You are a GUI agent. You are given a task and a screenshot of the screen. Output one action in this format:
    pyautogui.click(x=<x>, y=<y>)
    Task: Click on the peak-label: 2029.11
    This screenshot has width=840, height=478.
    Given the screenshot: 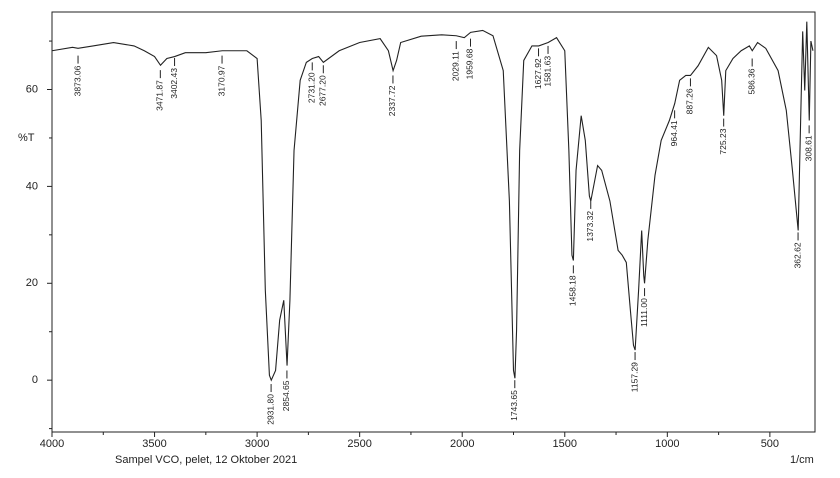 What is the action you would take?
    pyautogui.click(x=455, y=66)
    